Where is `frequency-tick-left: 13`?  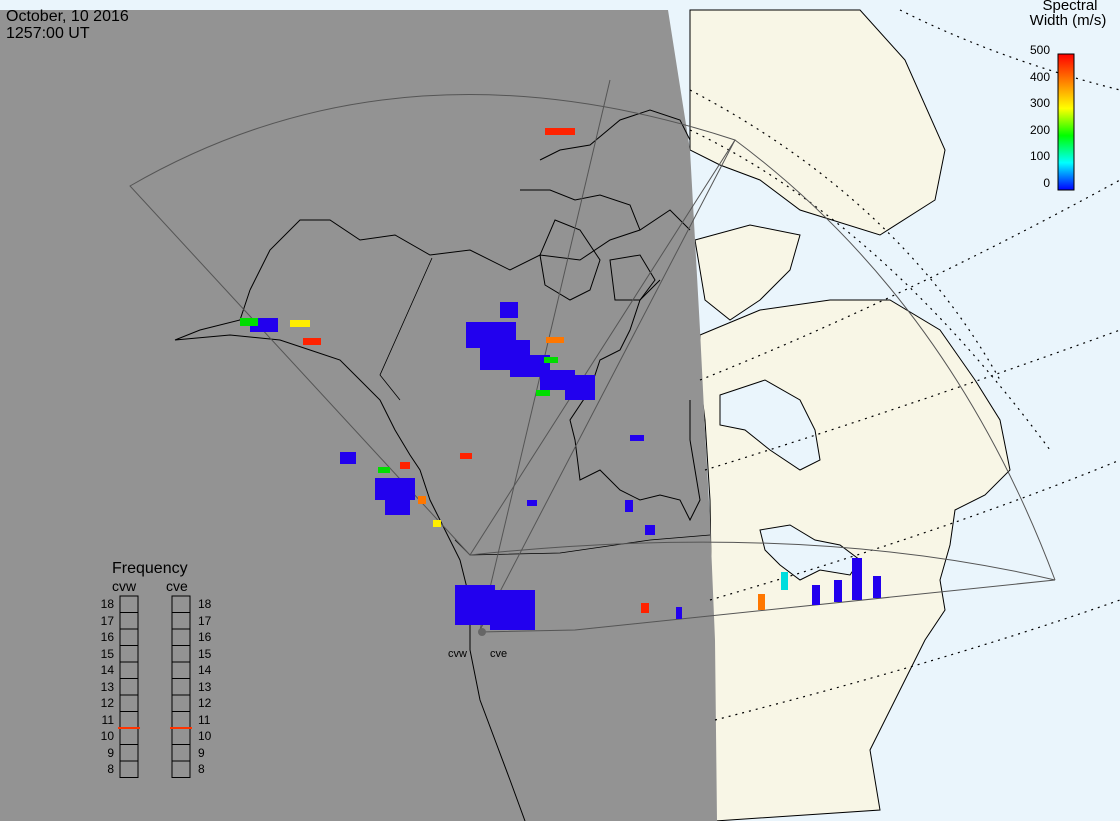 frequency-tick-left: 13 is located at coordinates (107, 686).